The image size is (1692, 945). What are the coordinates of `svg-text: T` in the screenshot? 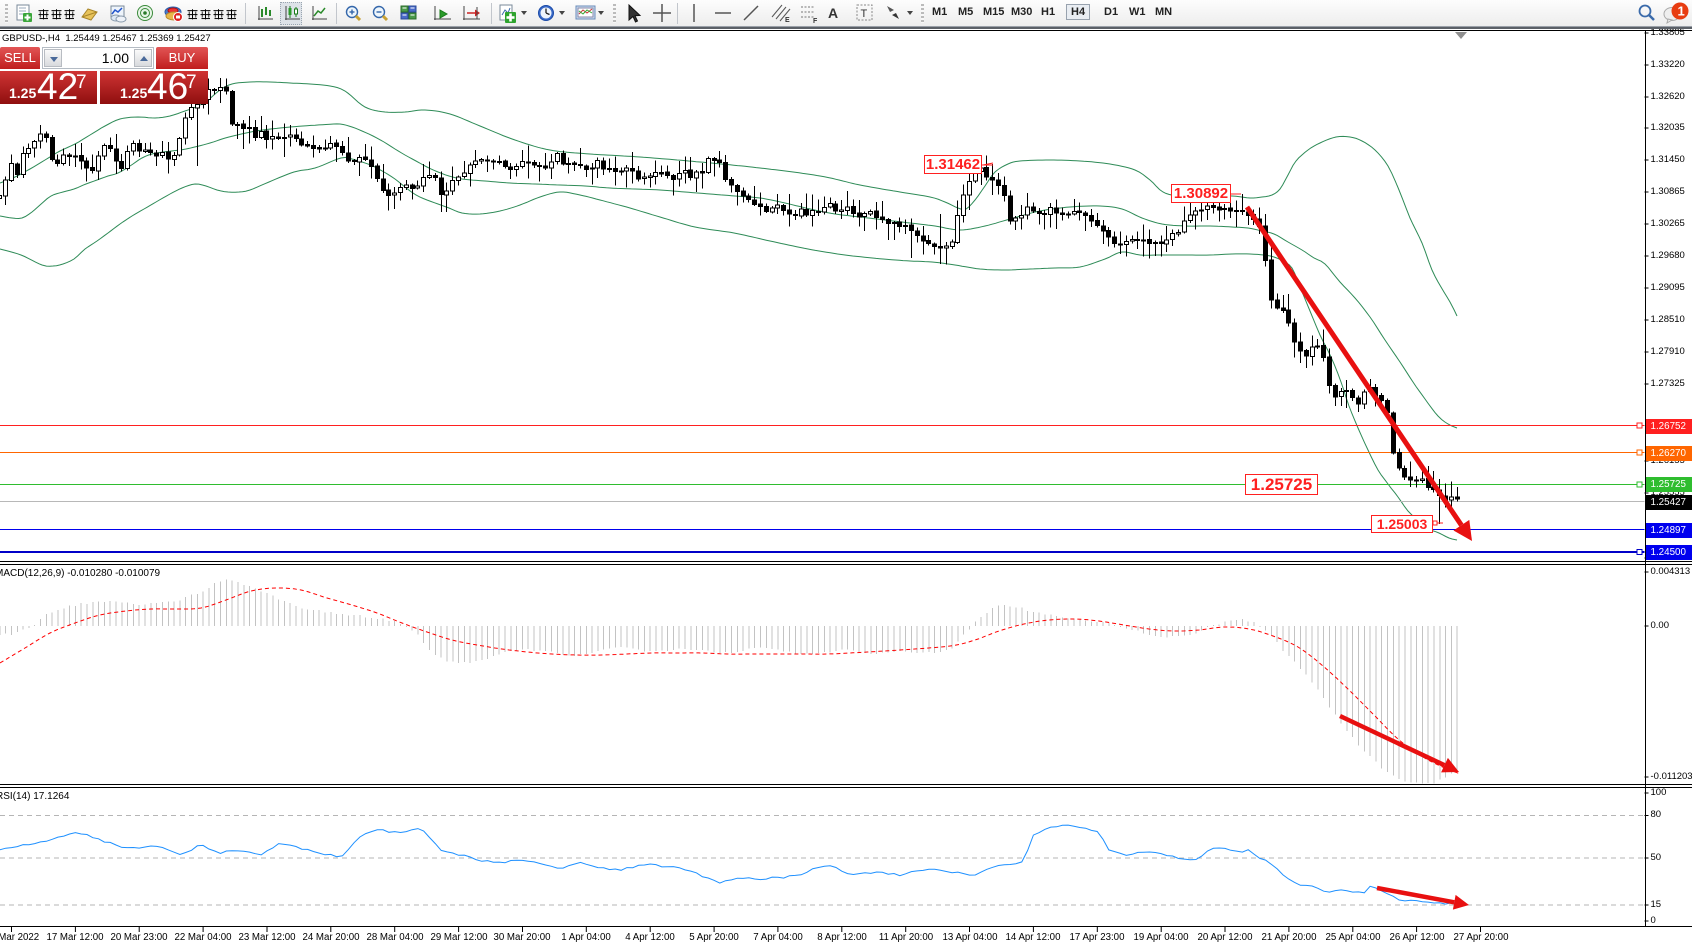 It's located at (864, 14).